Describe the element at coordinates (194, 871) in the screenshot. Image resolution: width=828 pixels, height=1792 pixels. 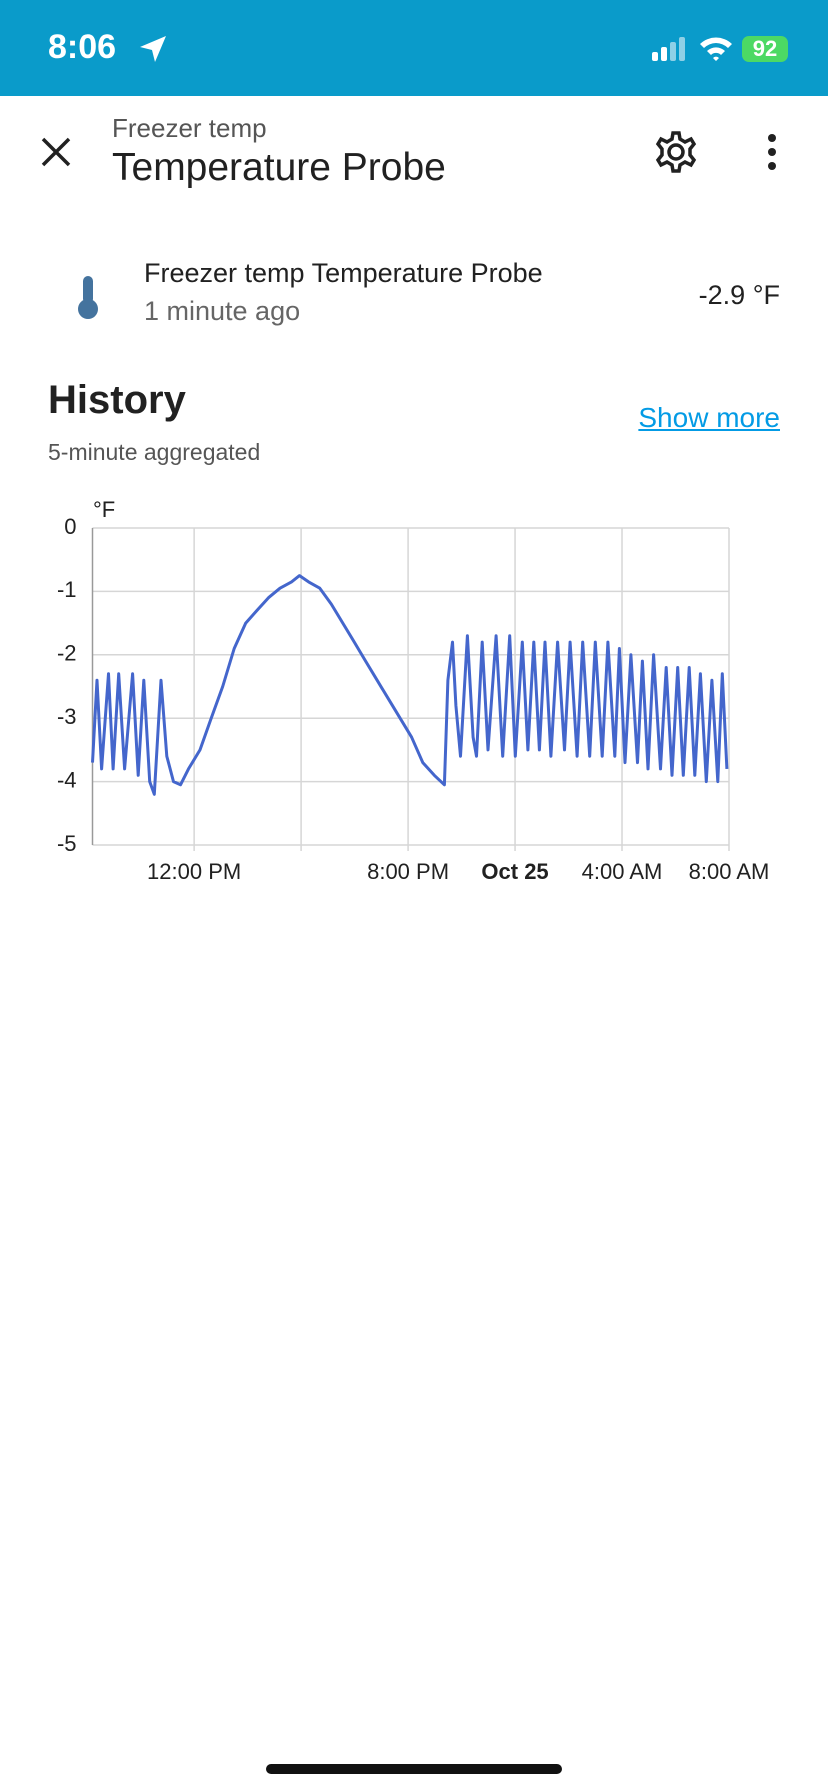
I see `x-tick-label: 12:00 PM` at that location.